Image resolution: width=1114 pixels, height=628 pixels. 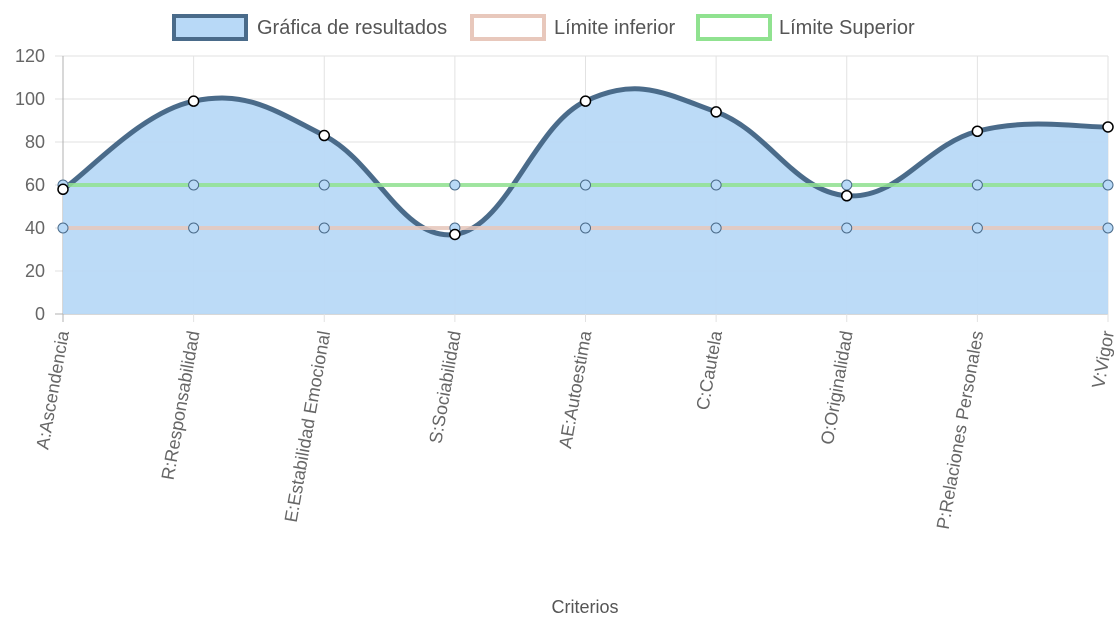 I want to click on x-axis-title: Criterios, so click(x=584, y=607).